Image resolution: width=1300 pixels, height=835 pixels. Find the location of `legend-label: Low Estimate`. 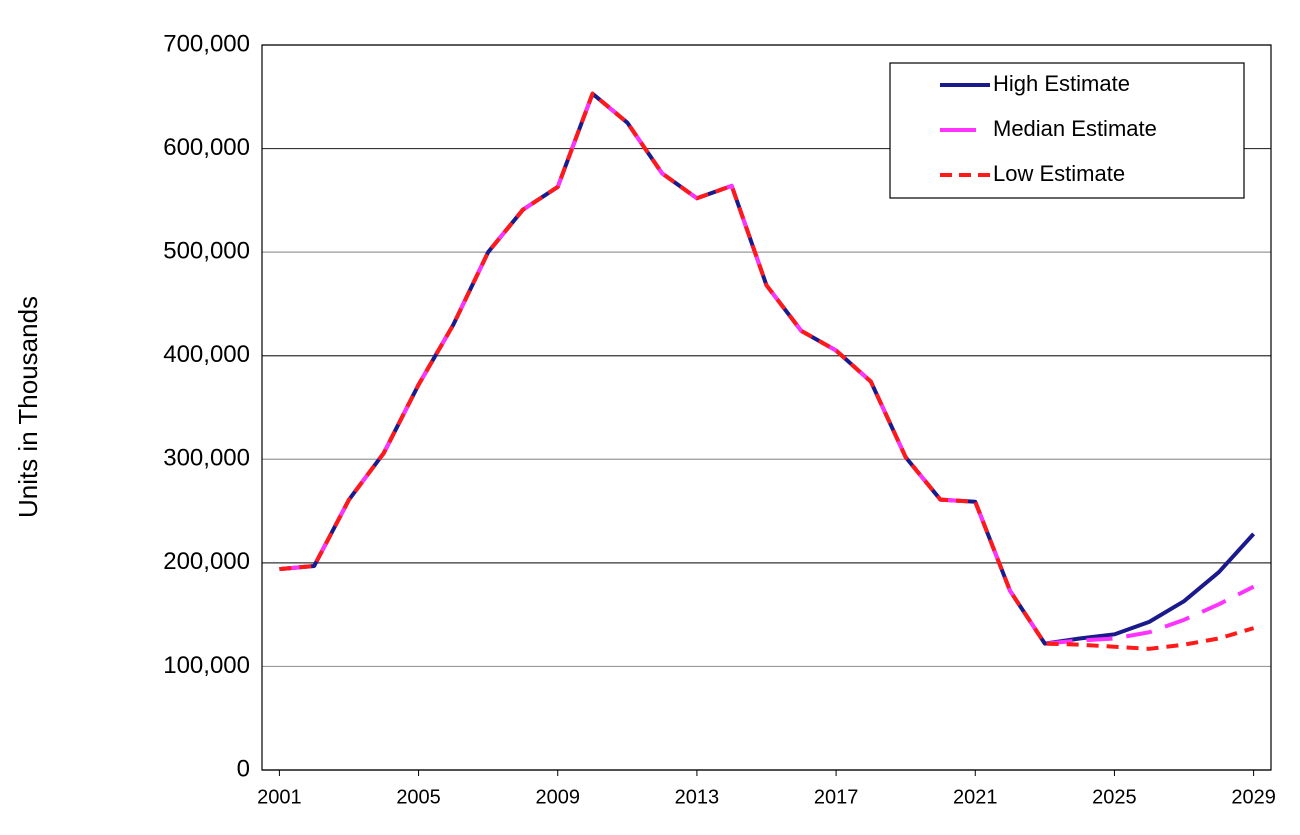

legend-label: Low Estimate is located at coordinates (1059, 173).